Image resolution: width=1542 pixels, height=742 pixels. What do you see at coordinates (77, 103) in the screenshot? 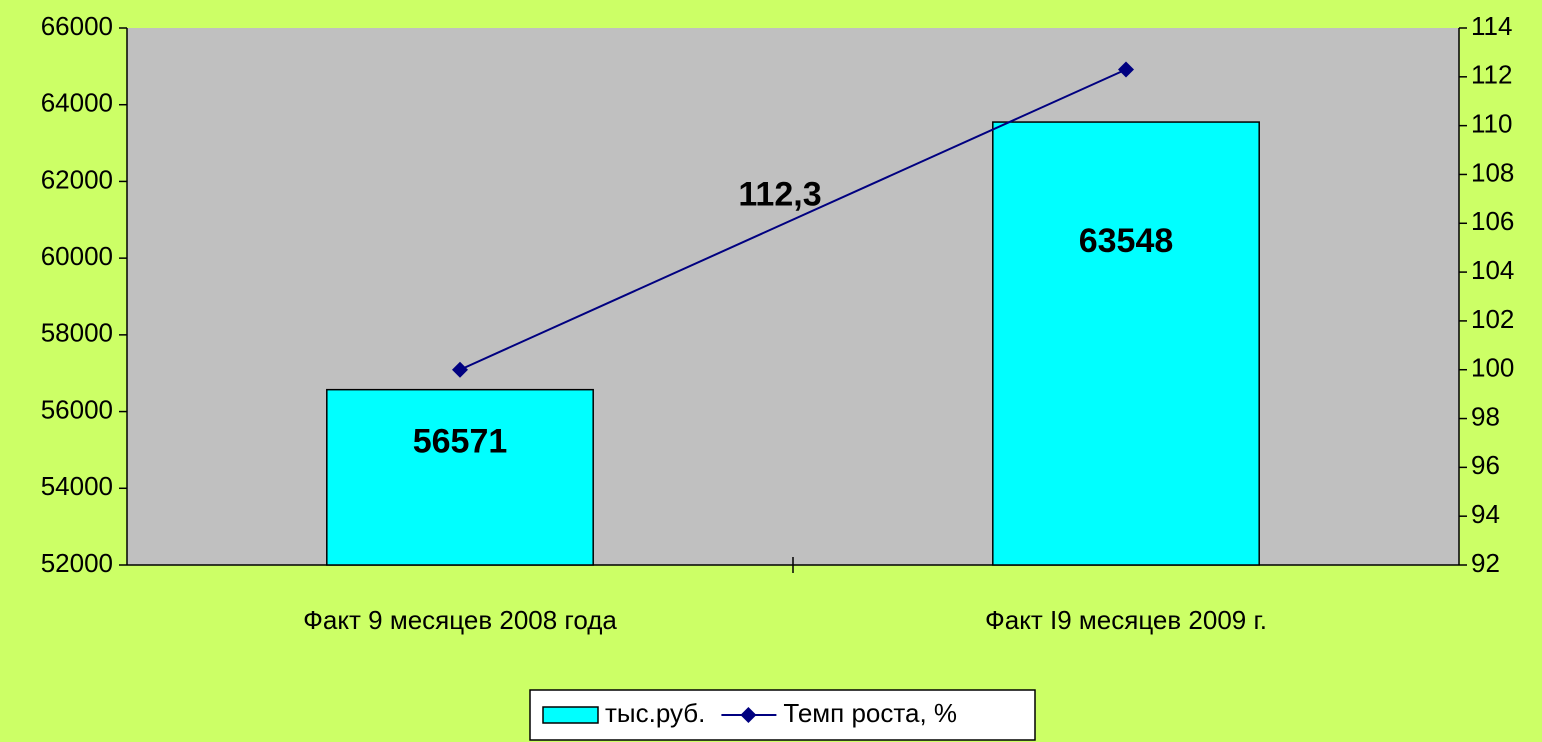
I see `y-tick-label: 64000` at bounding box center [77, 103].